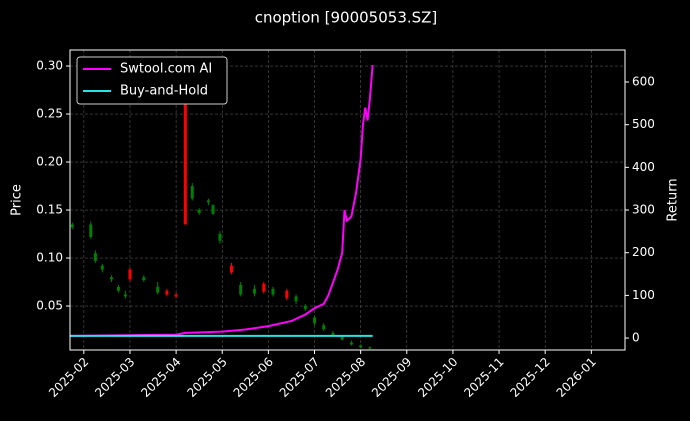 This screenshot has width=690, height=421. I want to click on y2-tick-label: 400, so click(643, 167).